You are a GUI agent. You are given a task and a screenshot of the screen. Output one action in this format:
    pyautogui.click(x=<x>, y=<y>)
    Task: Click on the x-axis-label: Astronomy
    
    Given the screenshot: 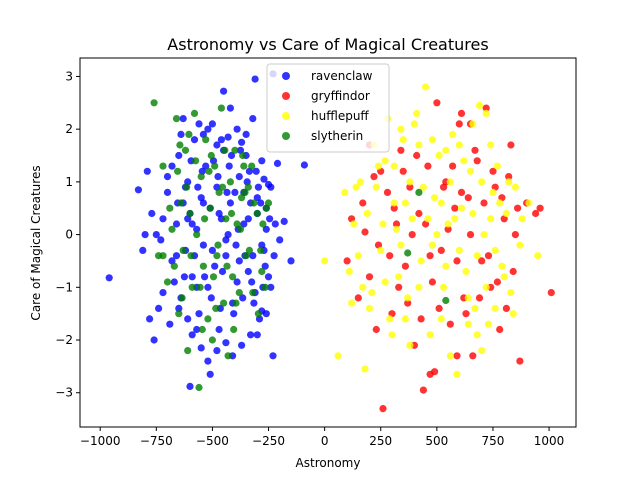 What is the action you would take?
    pyautogui.click(x=328, y=463)
    